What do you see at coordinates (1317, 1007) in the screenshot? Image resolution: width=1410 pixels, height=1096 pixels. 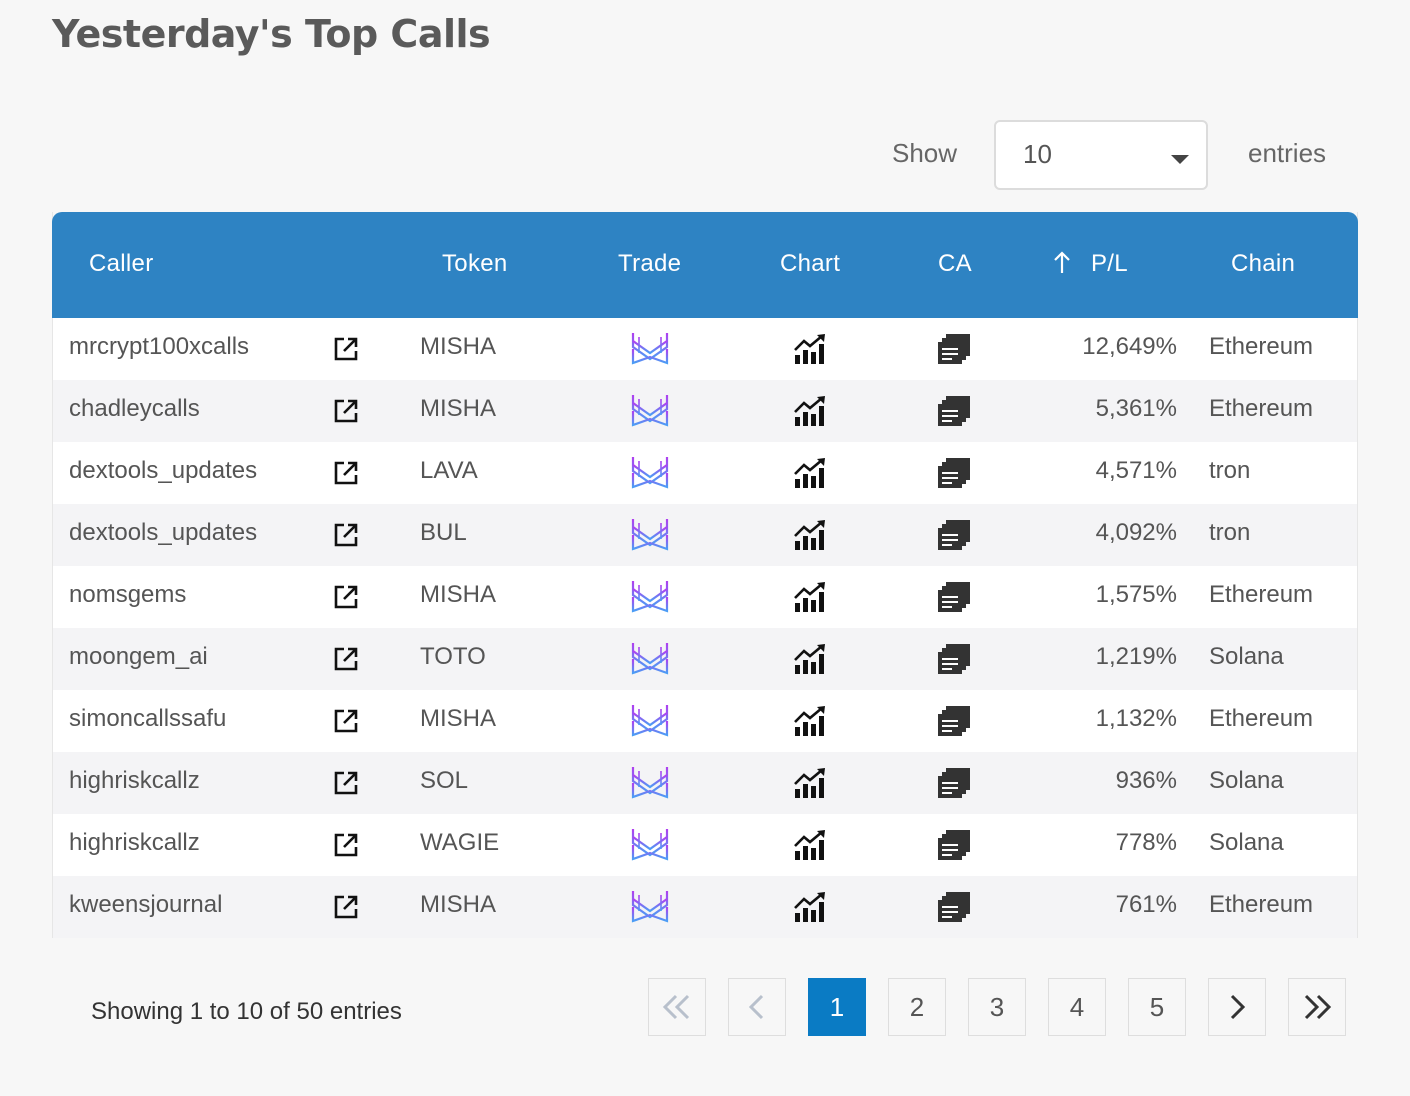 I see `last-page-button` at bounding box center [1317, 1007].